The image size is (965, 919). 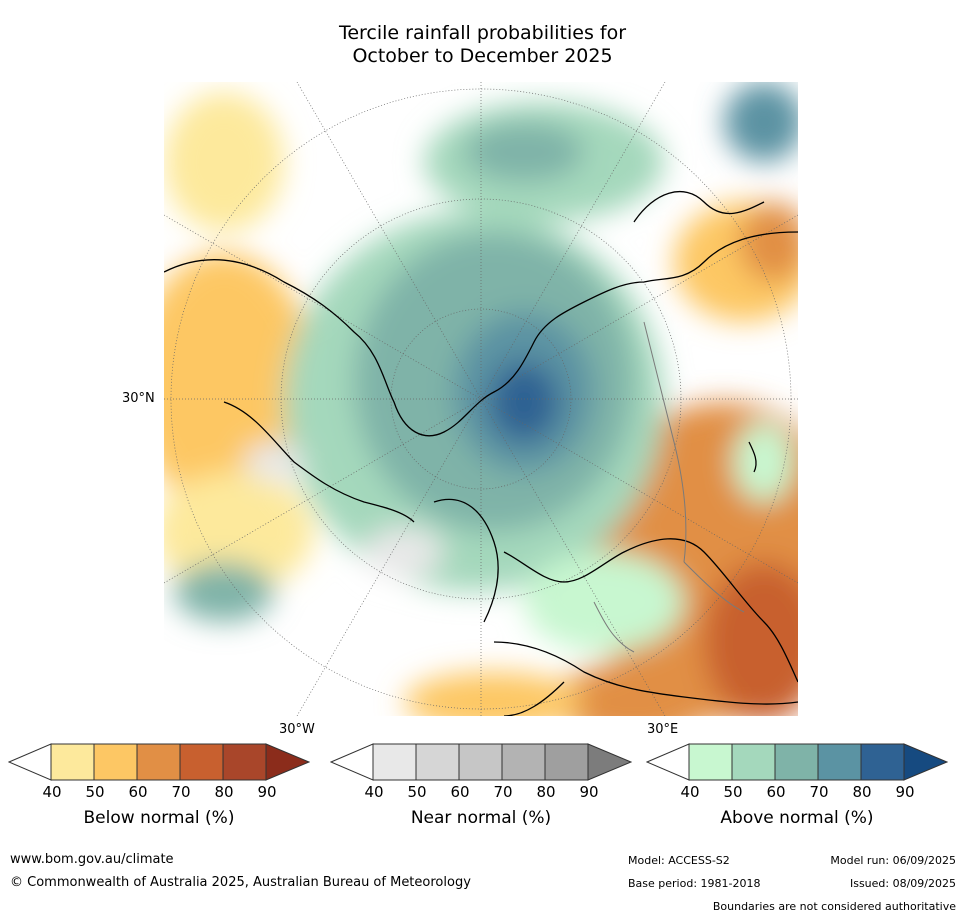 I want to click on above-tick-60: 60, so click(x=776, y=792).